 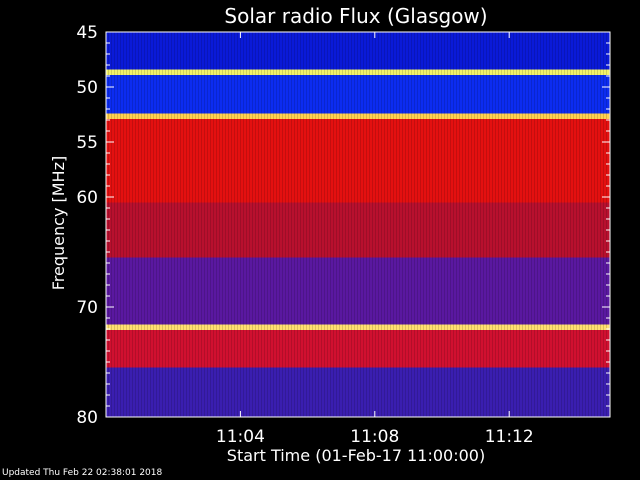 What do you see at coordinates (87, 143) in the screenshot?
I see `y-tick-label: 55` at bounding box center [87, 143].